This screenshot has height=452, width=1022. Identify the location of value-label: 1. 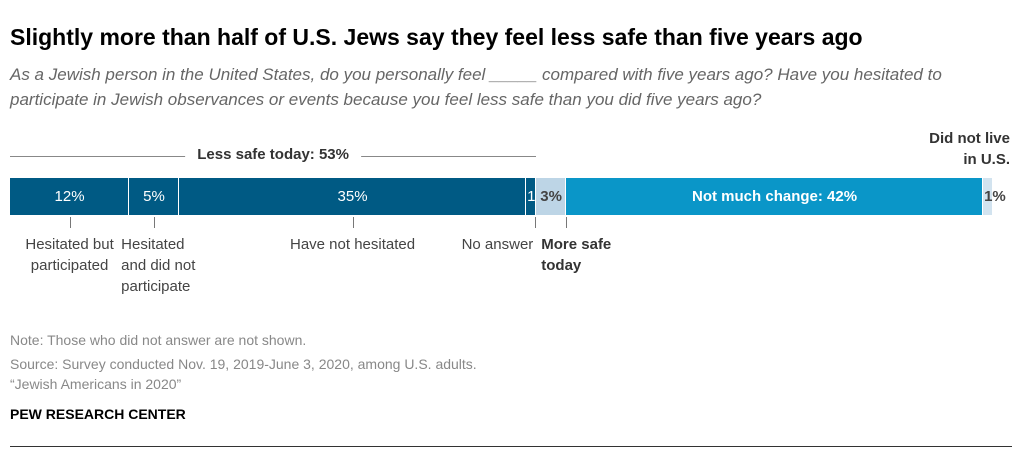
(531, 196).